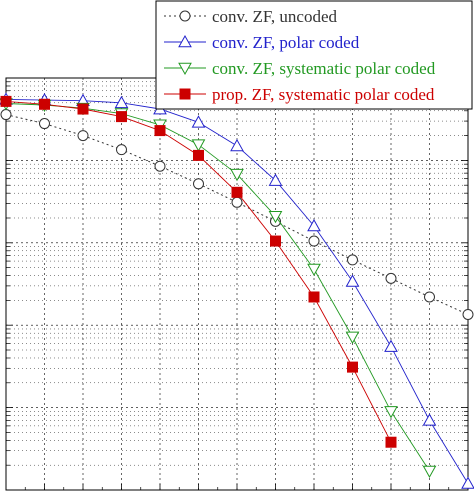 The width and height of the screenshot is (474, 494). Describe the element at coordinates (324, 68) in the screenshot. I see `legend-label: conv. ZF, systematic polar coded` at that location.